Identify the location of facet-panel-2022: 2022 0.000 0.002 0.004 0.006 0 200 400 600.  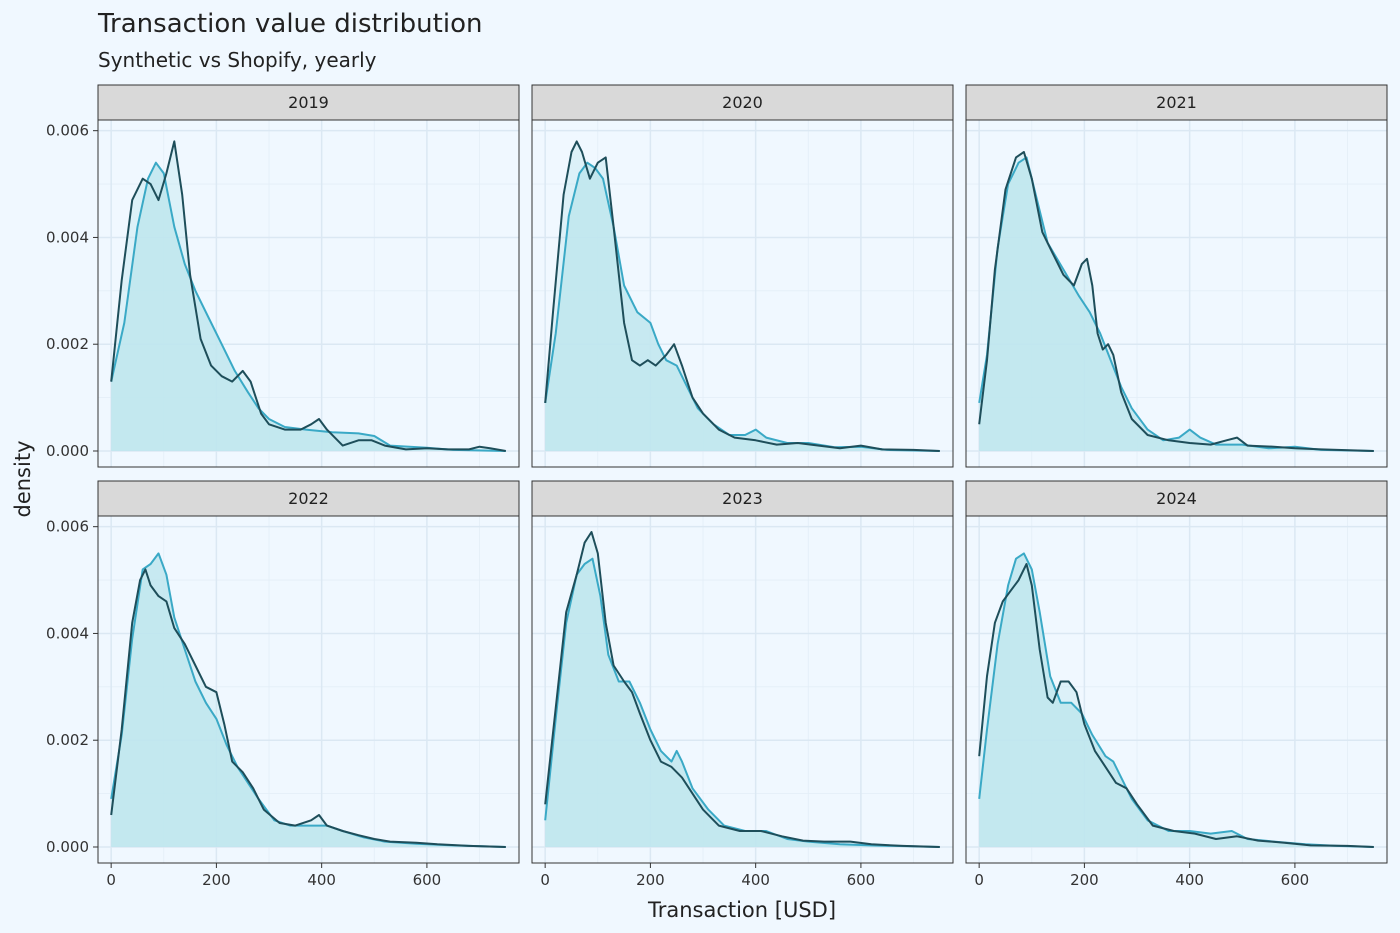
(283, 684).